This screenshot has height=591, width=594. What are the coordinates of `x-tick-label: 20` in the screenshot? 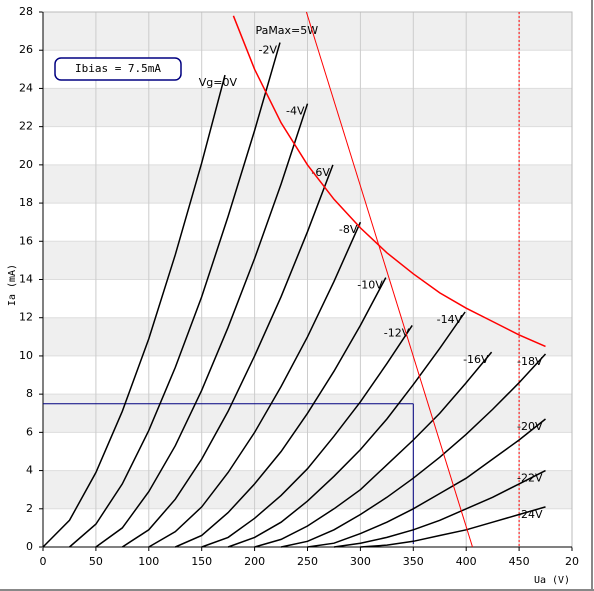 It's located at (572, 561).